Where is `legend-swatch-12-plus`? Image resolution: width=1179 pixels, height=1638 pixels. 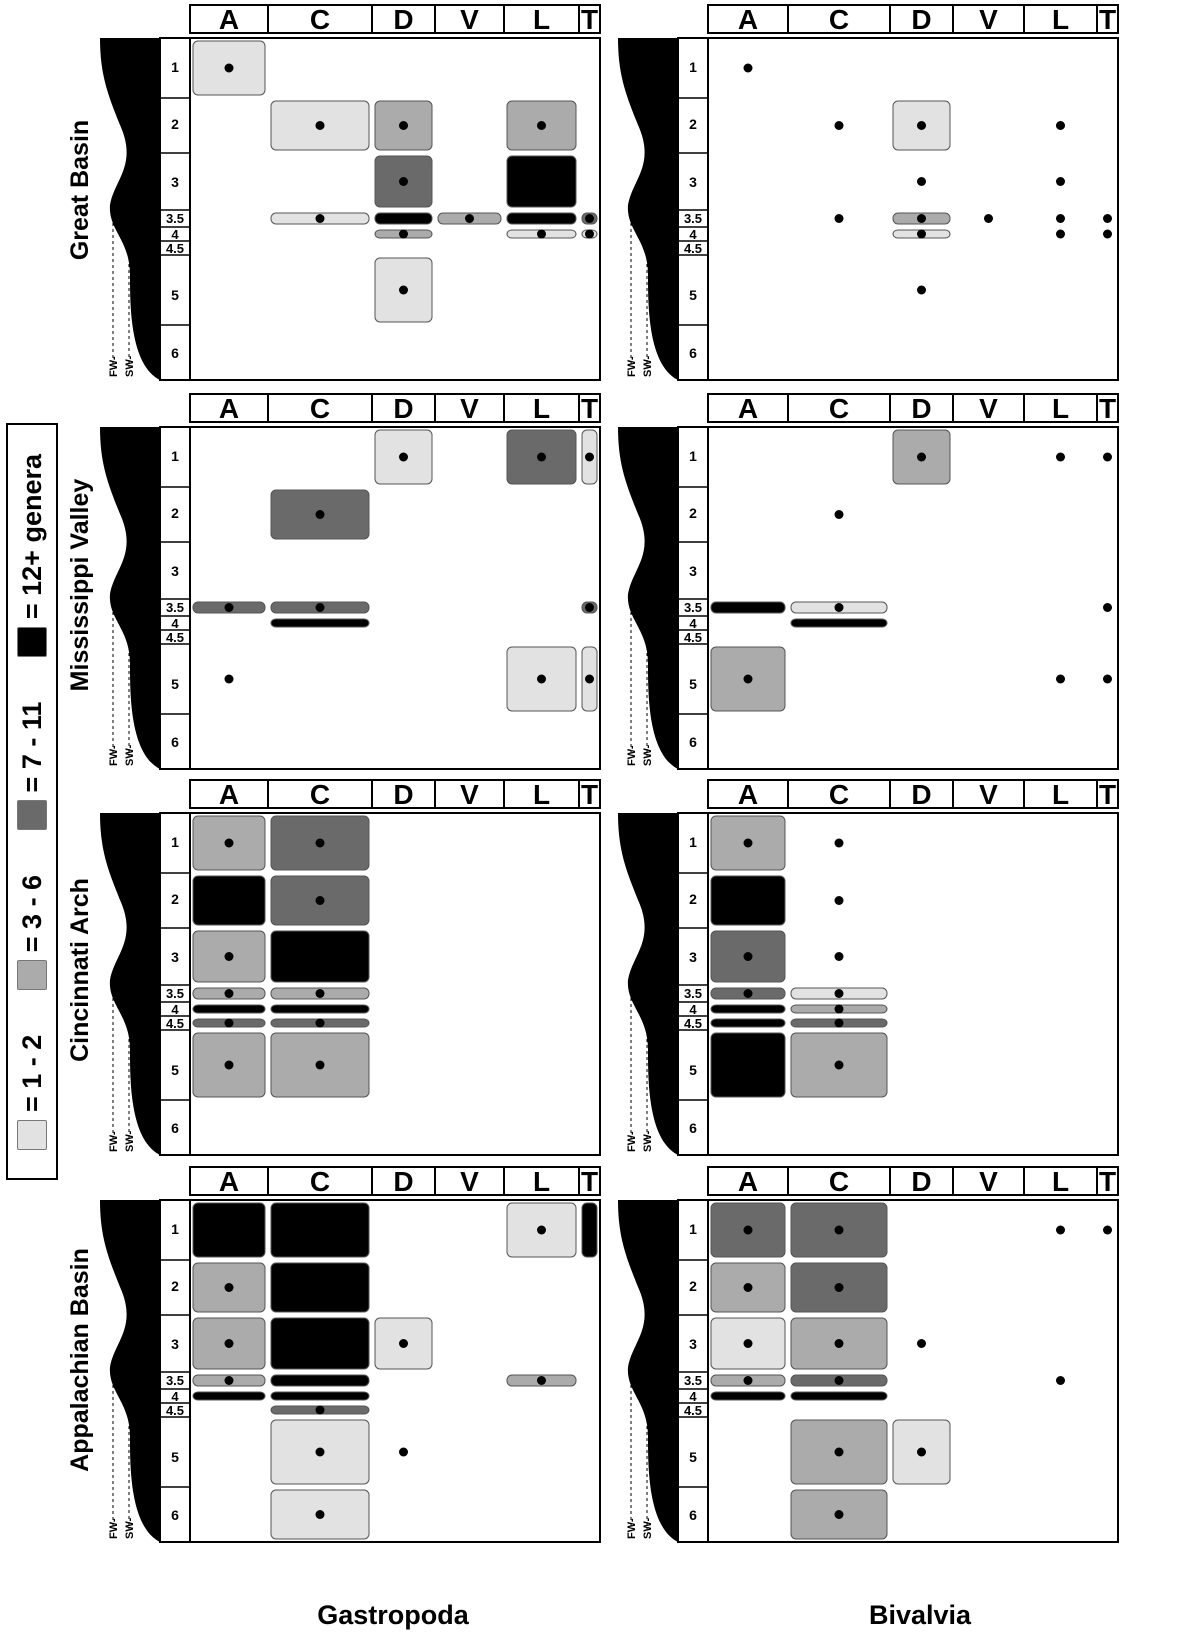 legend-swatch-12-plus is located at coordinates (32, 641).